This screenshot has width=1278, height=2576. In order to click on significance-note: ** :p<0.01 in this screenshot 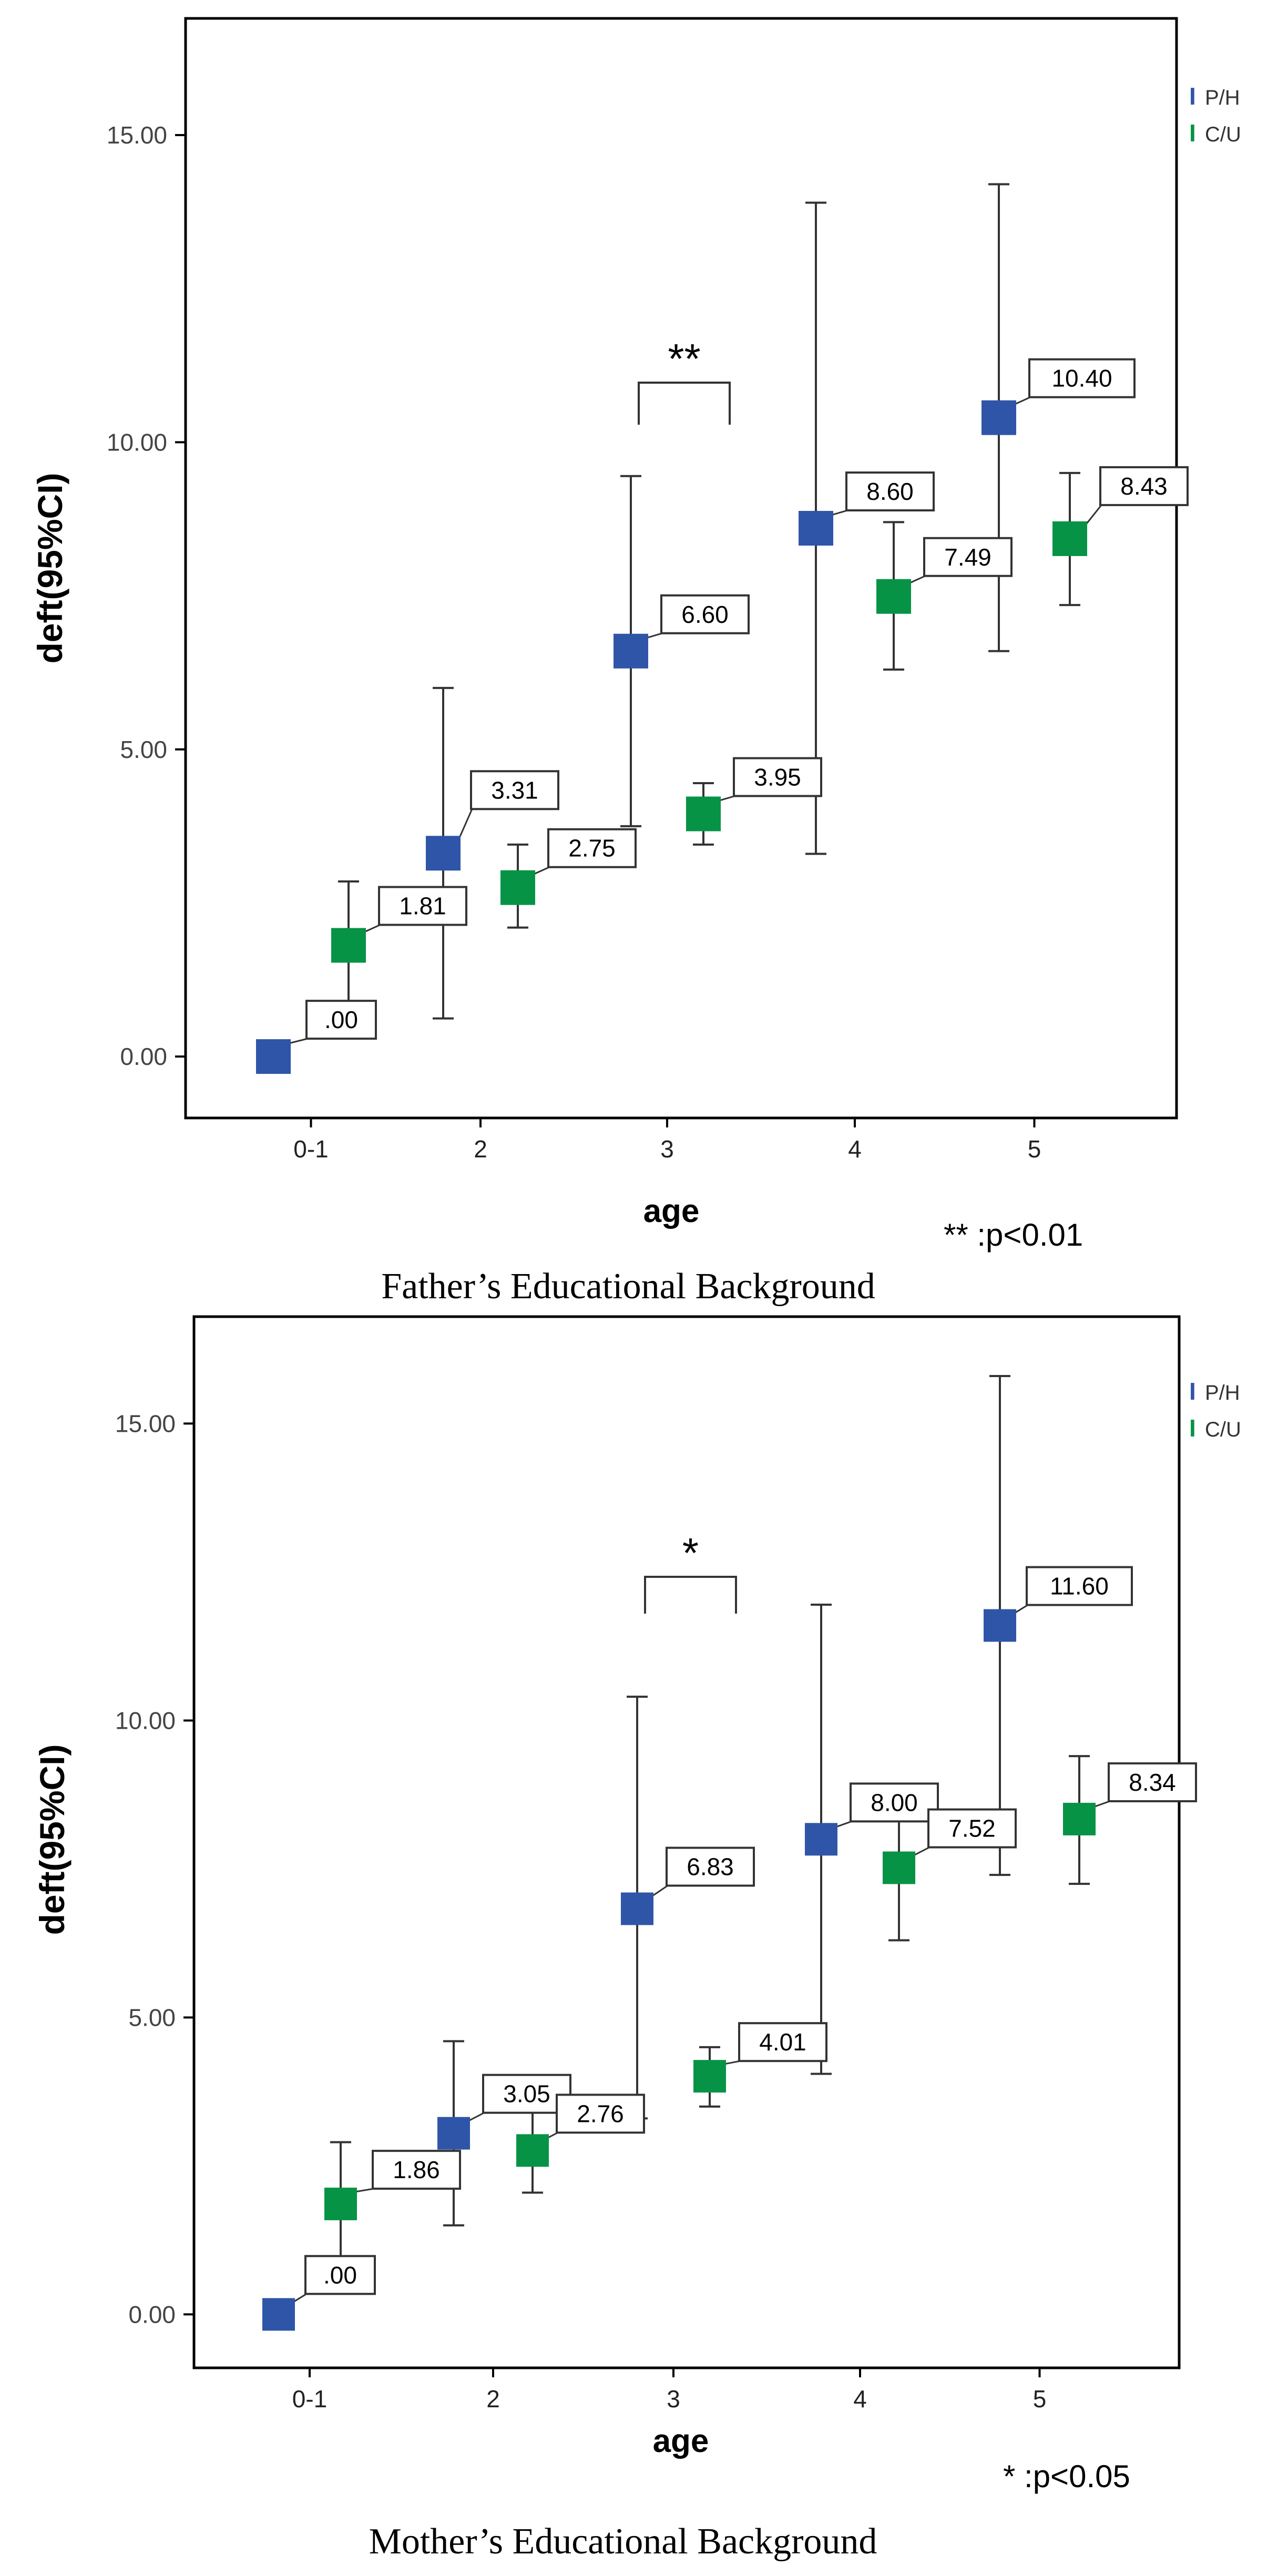, I will do `click(1013, 1235)`.